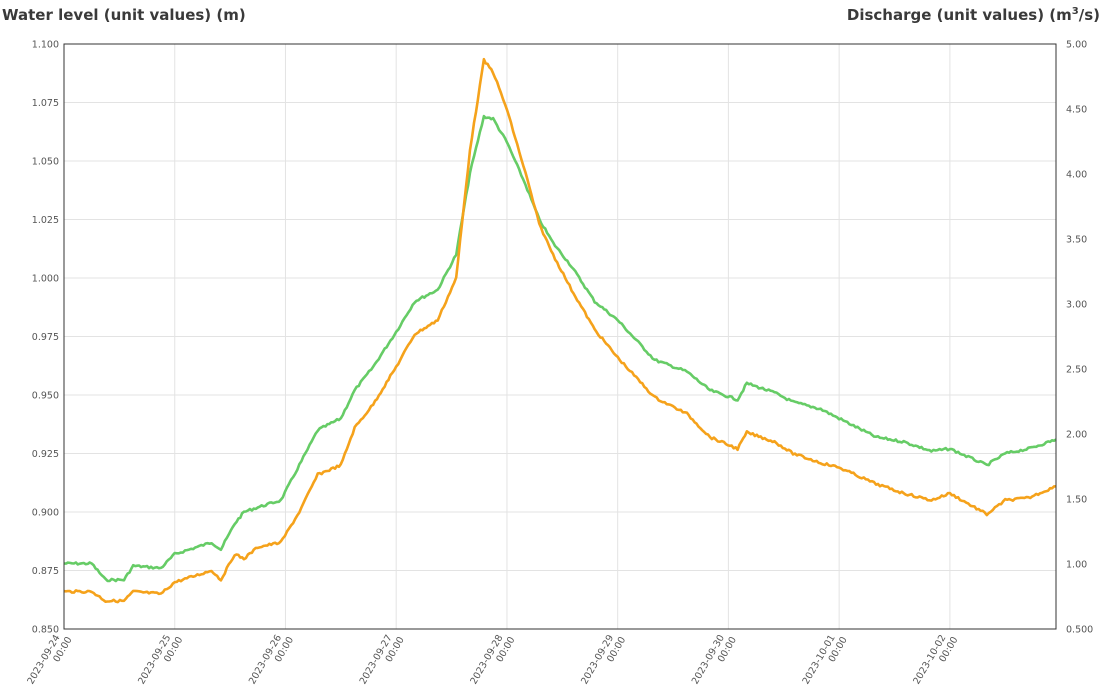 The image size is (1114, 685). Describe the element at coordinates (45, 571) in the screenshot. I see `y-left-tick-label: 0.875` at that location.